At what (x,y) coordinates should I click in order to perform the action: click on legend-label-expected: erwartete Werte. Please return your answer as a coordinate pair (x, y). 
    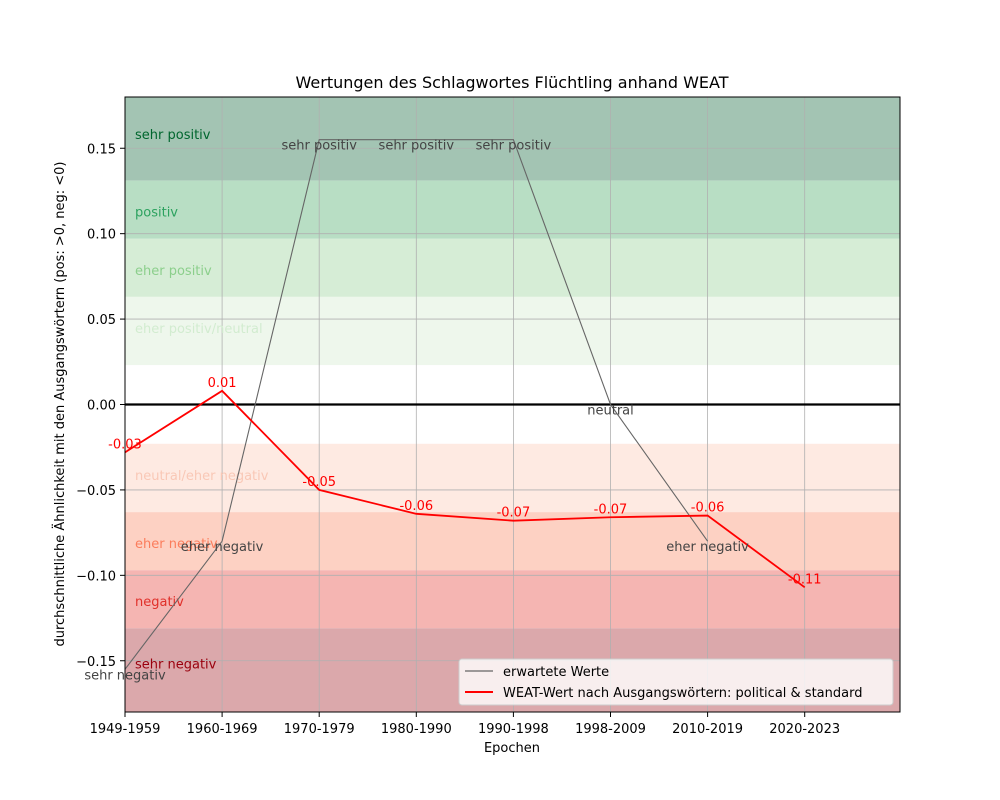
    Looking at the image, I should click on (556, 672).